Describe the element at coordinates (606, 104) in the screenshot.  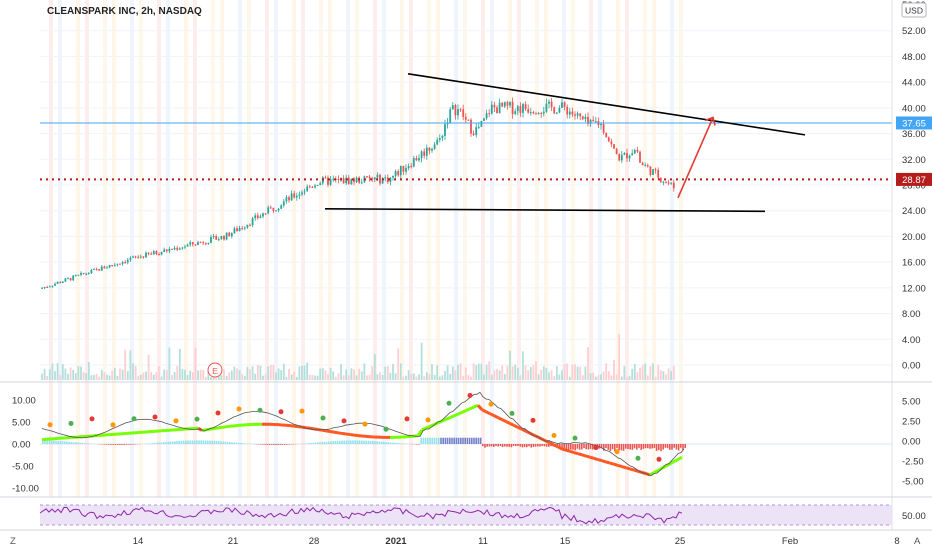
I see `resistance-trendline` at that location.